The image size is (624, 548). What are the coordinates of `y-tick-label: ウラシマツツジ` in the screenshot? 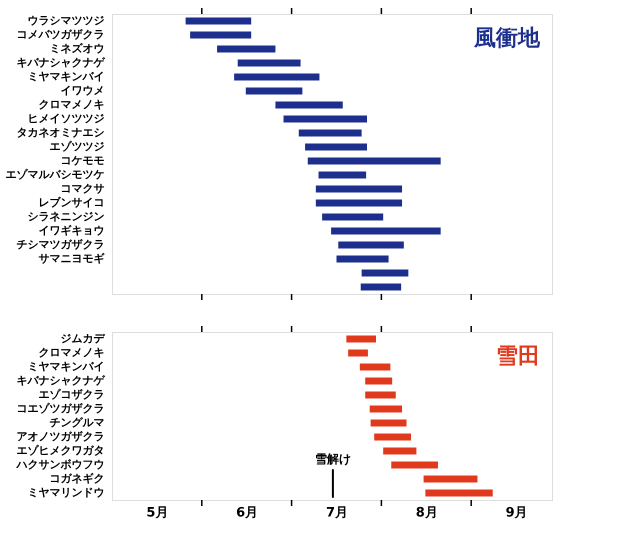 It's located at (66, 20).